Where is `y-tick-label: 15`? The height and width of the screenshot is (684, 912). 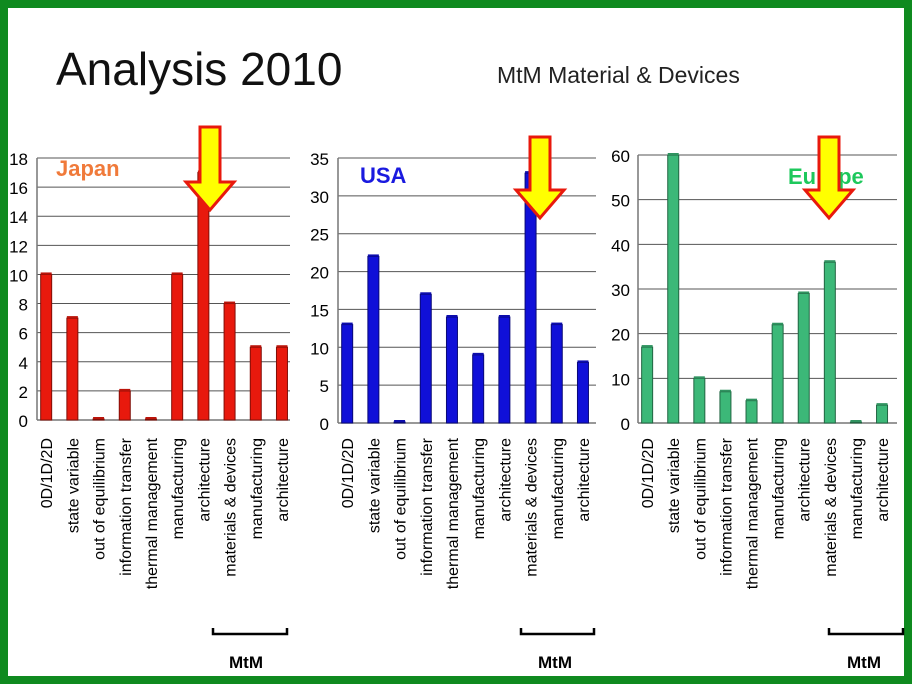
y-tick-label: 15 is located at coordinates (319, 310).